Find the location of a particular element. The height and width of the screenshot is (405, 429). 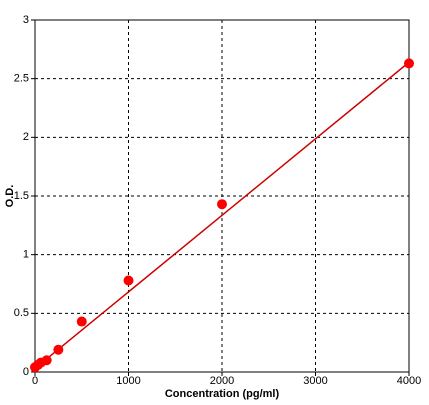

x-tick-label: 2000 is located at coordinates (222, 381).